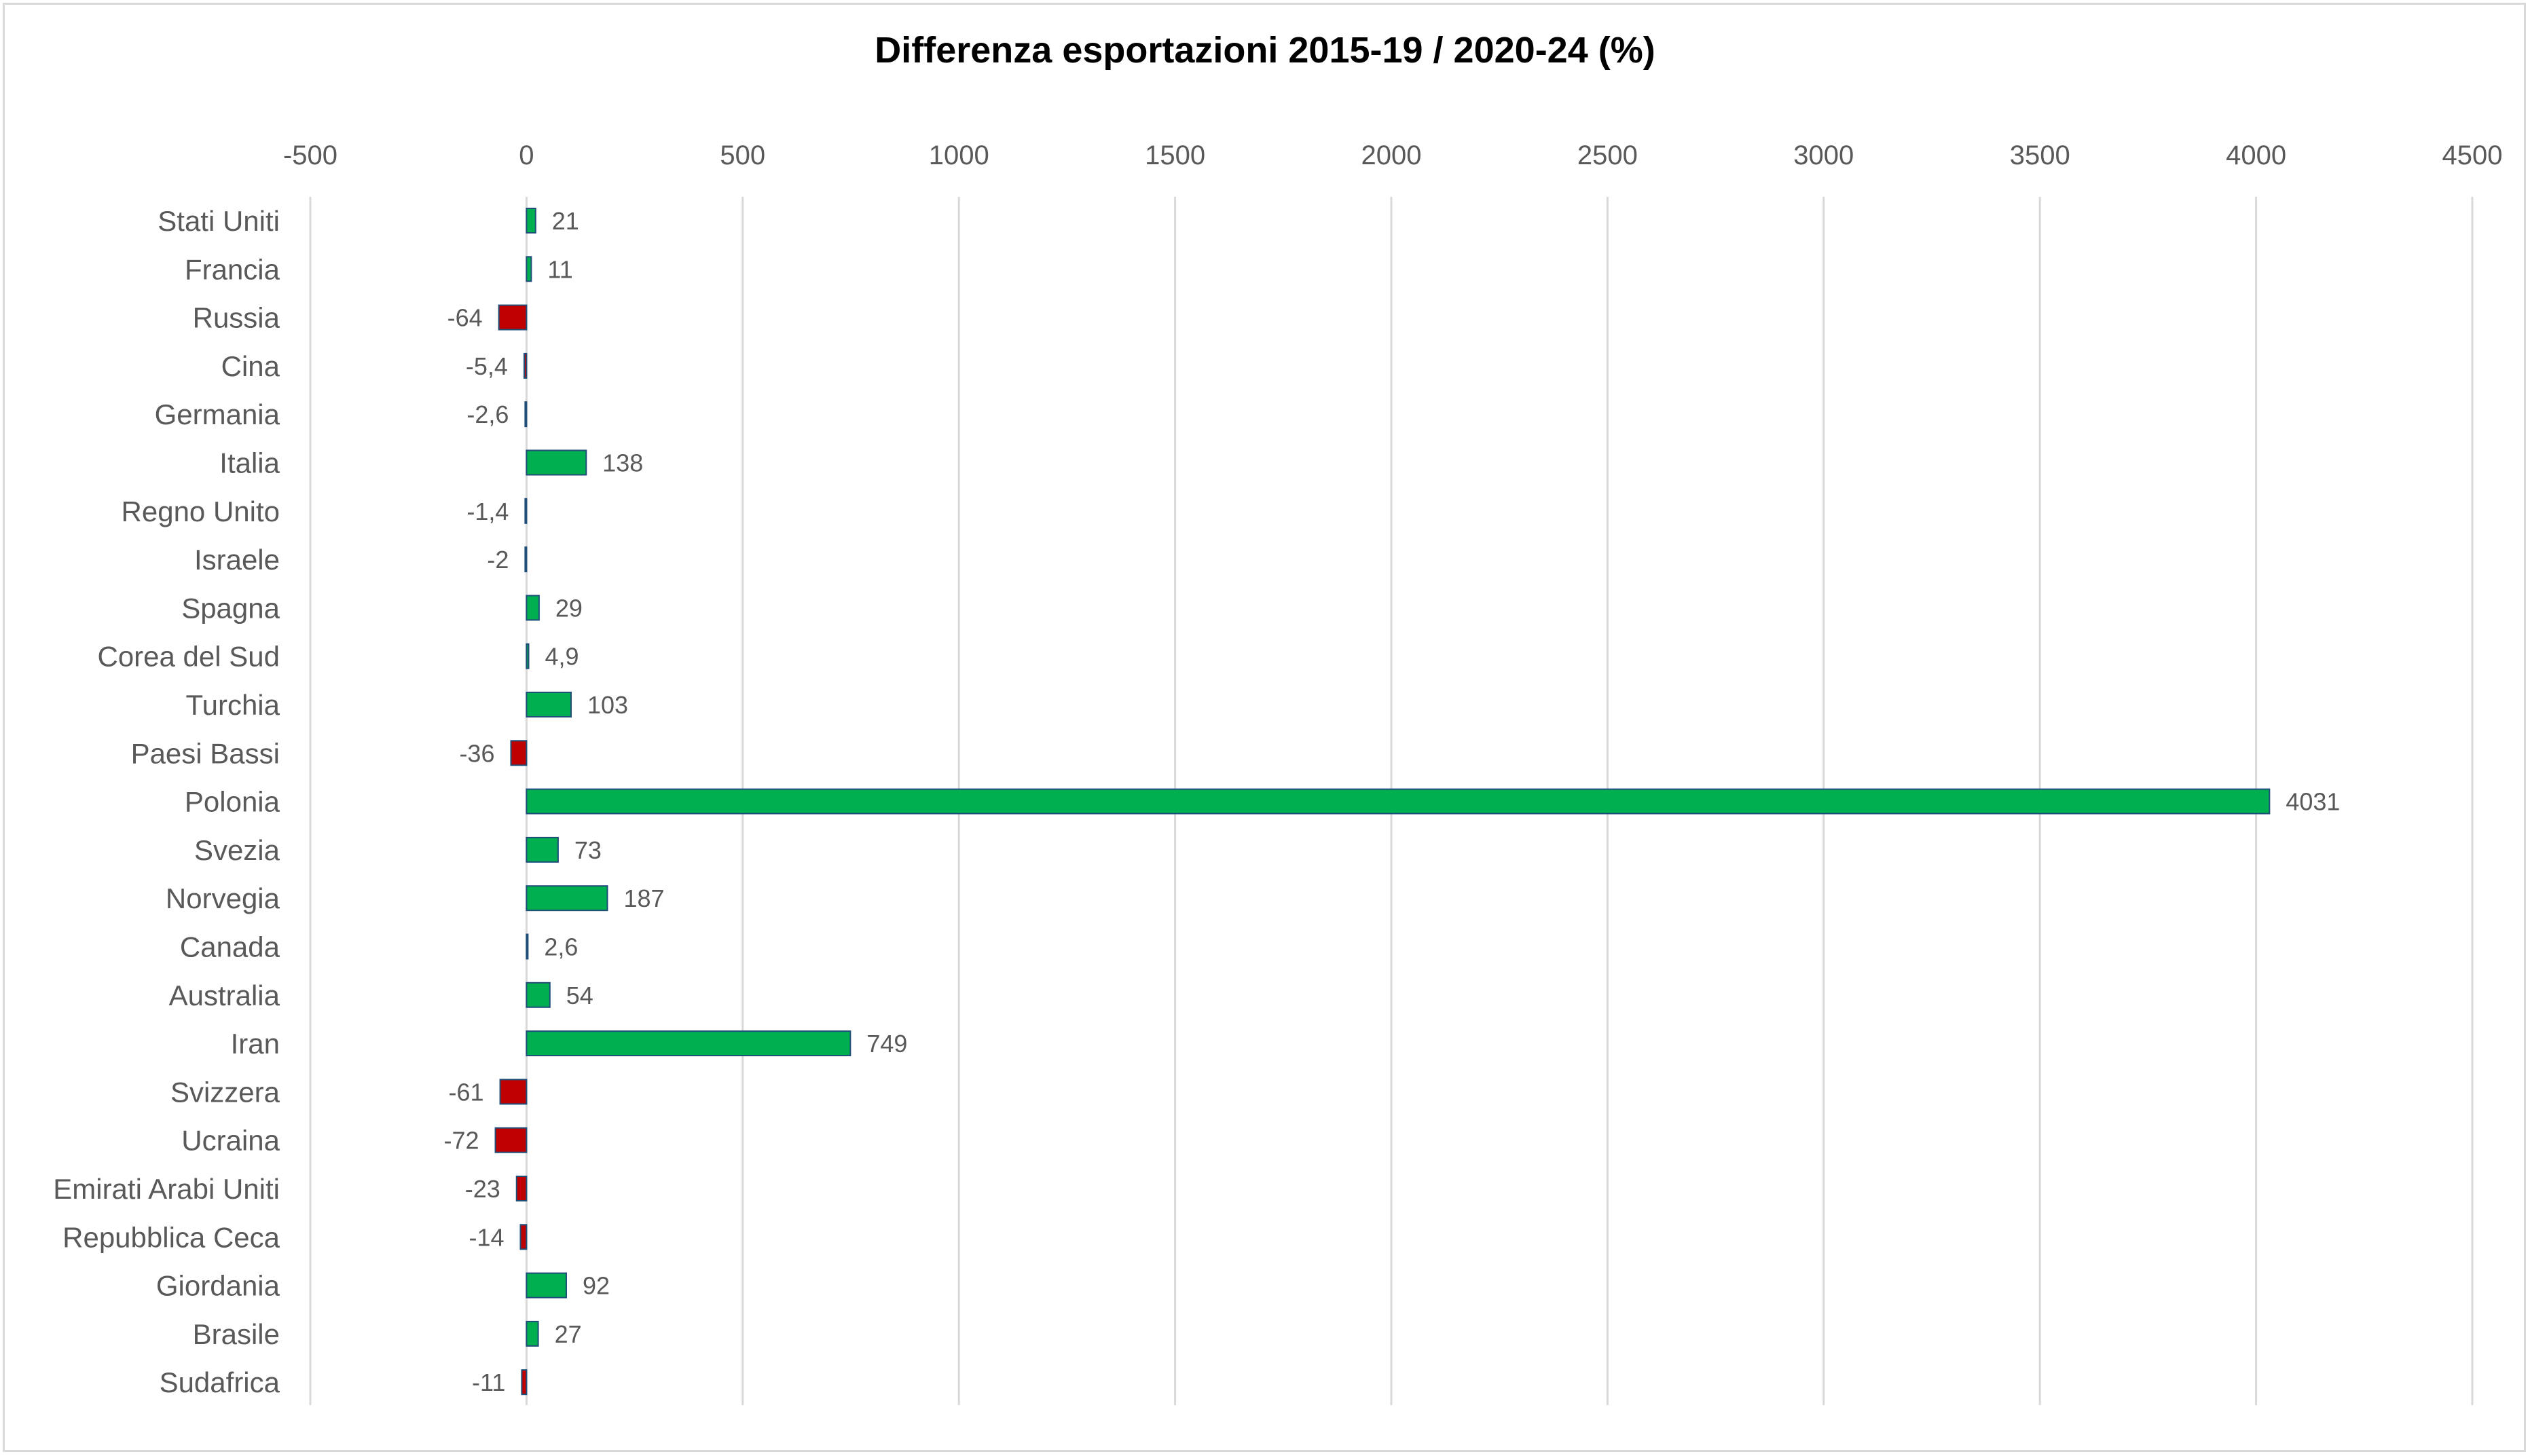  I want to click on x-tick-label: 3500, so click(2040, 156).